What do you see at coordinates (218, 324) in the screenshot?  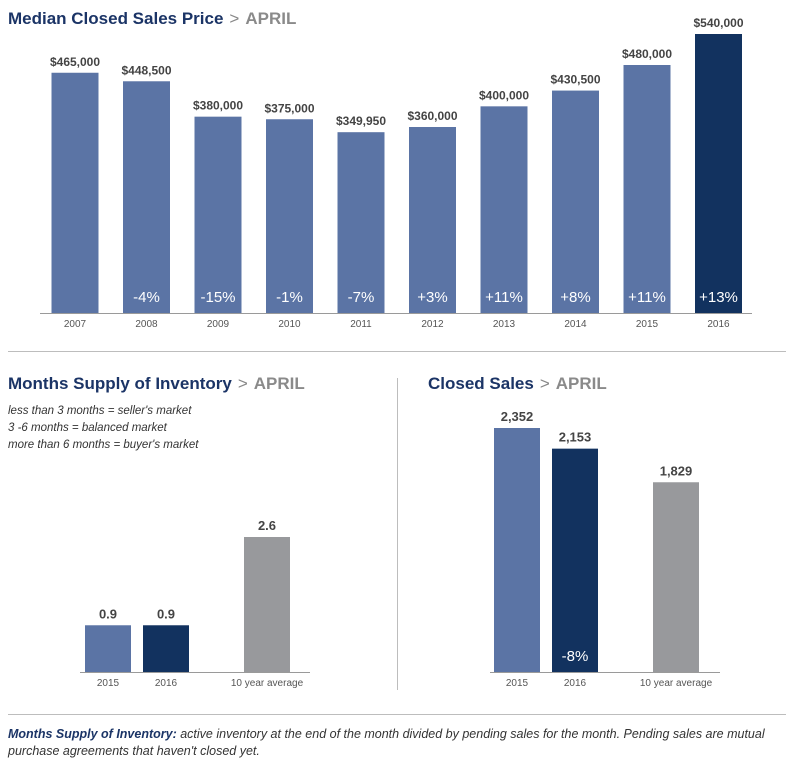 I see `price-tick-label: 2009` at bounding box center [218, 324].